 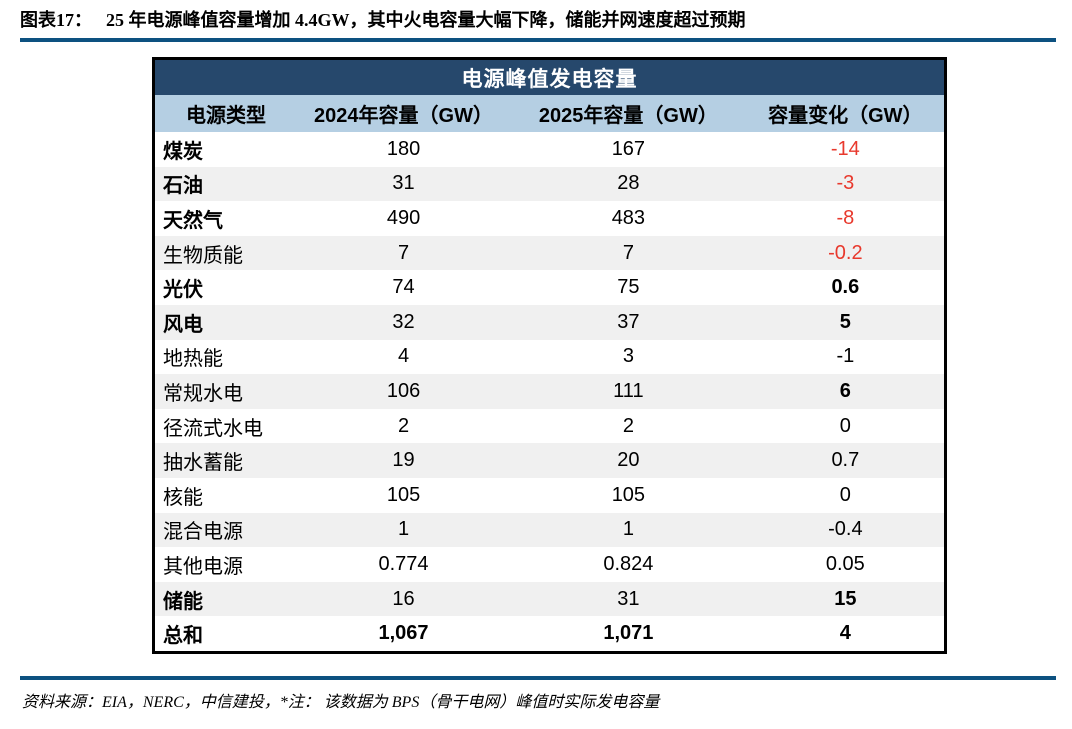 What do you see at coordinates (403, 598) in the screenshot?
I see `cell-2024-value: 16` at bounding box center [403, 598].